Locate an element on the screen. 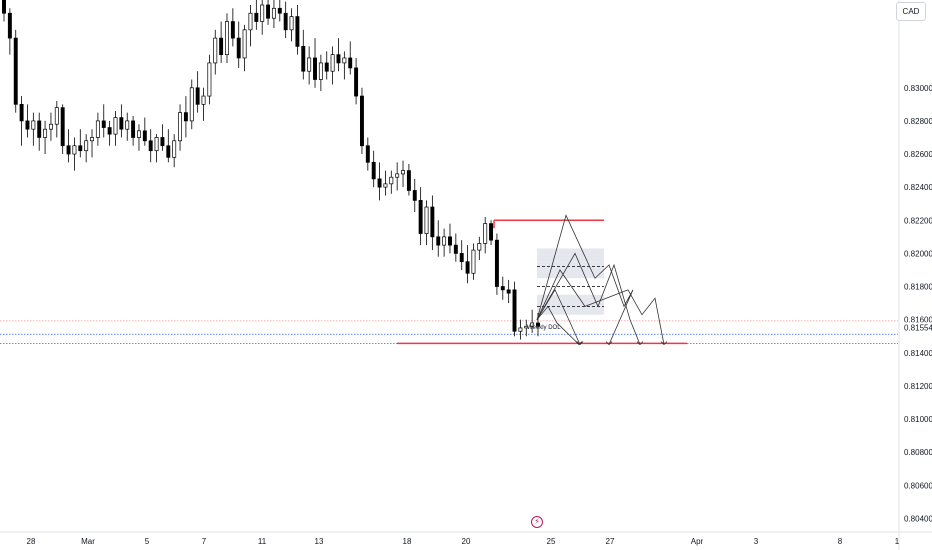 The image size is (932, 550). time-axis: 28 Mar 5 7 11 13 18 20 25 27 Apr 3 8 1 is located at coordinates (466, 538).